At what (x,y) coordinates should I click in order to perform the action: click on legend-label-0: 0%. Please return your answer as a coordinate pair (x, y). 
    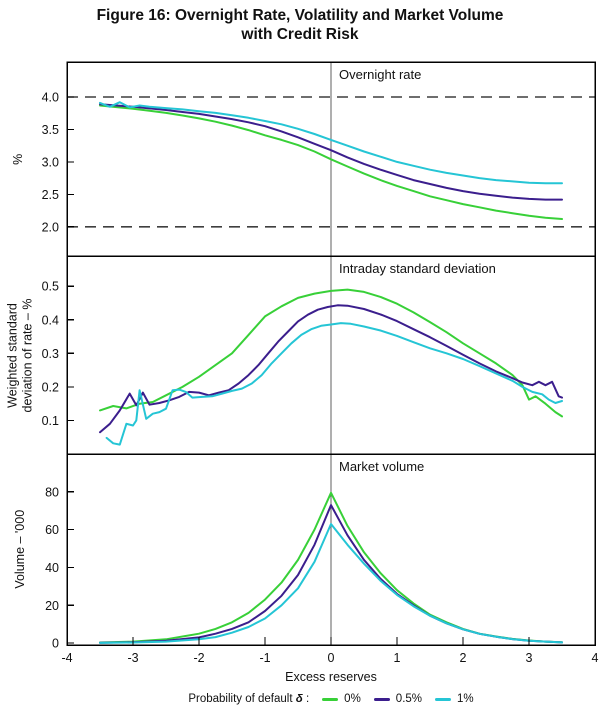
    Looking at the image, I should click on (352, 699).